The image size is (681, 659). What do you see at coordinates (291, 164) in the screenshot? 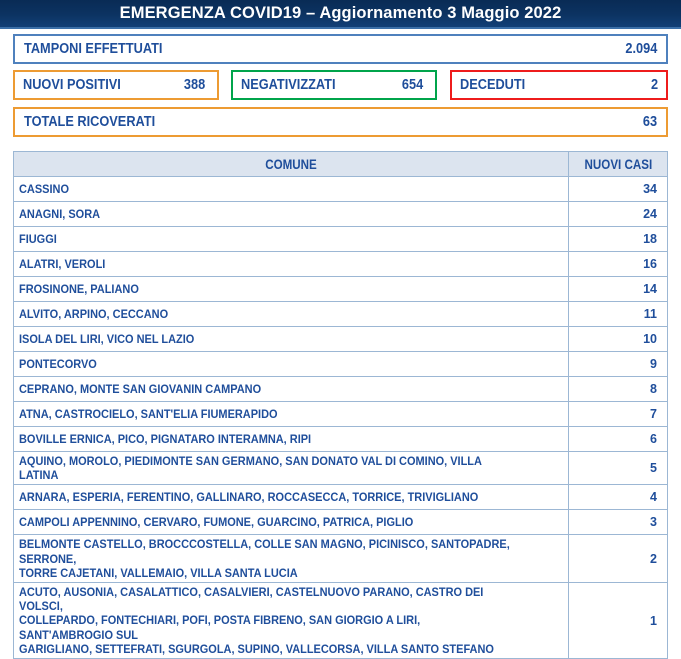
I see `column-header-comune: COMUNE` at bounding box center [291, 164].